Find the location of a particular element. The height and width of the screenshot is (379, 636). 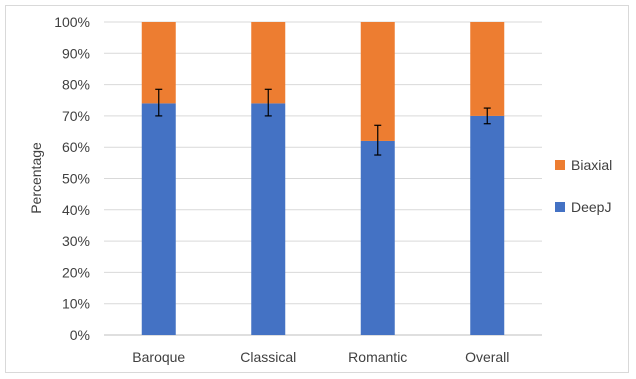

y-tick-label: 30% is located at coordinates (76, 241).